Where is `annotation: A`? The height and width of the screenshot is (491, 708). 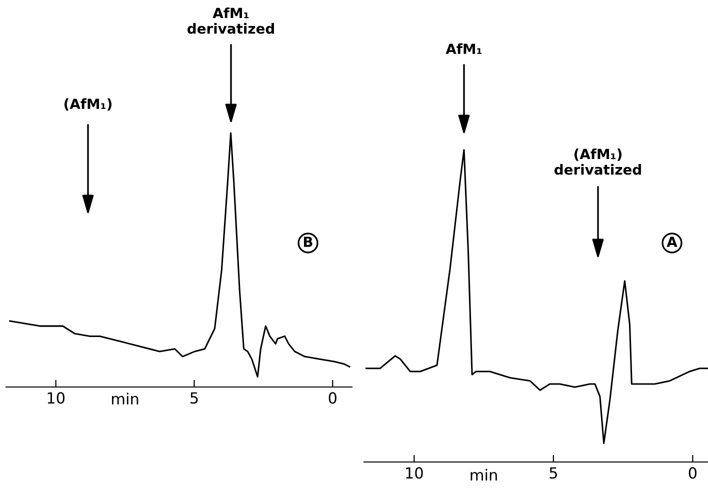
annotation: A is located at coordinates (672, 241).